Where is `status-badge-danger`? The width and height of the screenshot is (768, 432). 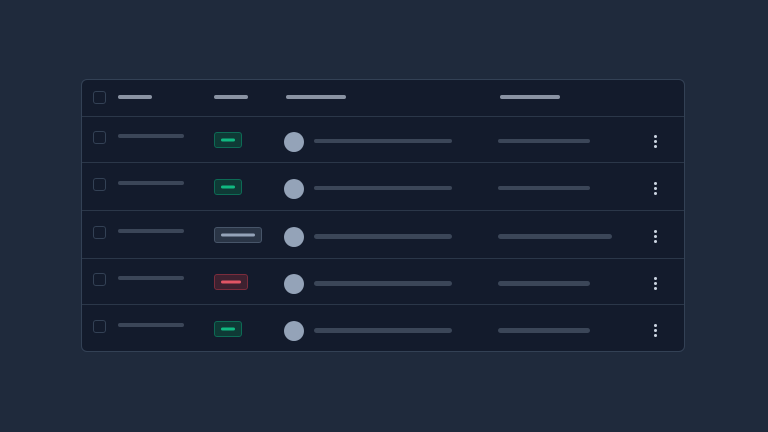 status-badge-danger is located at coordinates (231, 282).